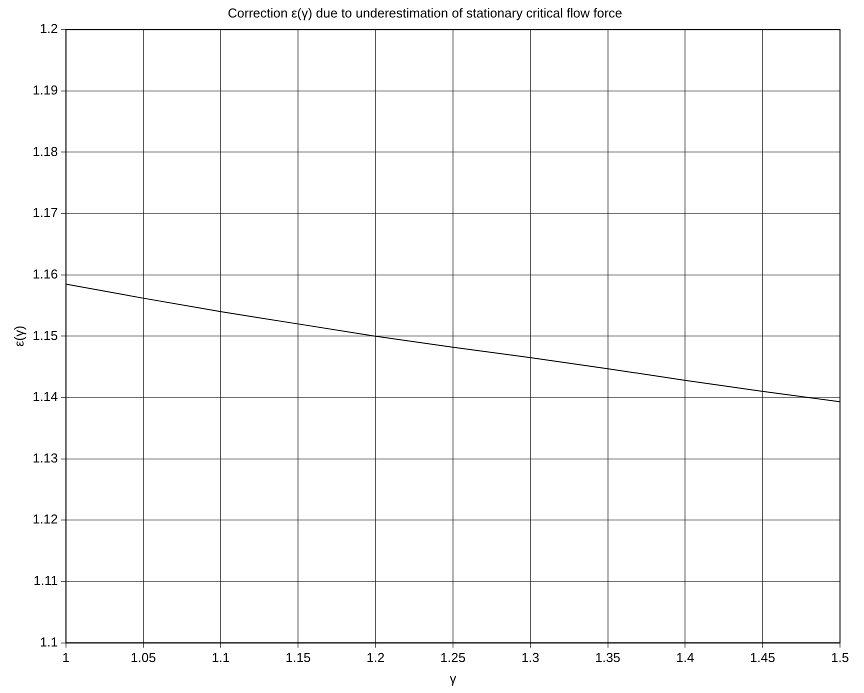  Describe the element at coordinates (840, 658) in the screenshot. I see `x-tick-label: 1.5` at that location.